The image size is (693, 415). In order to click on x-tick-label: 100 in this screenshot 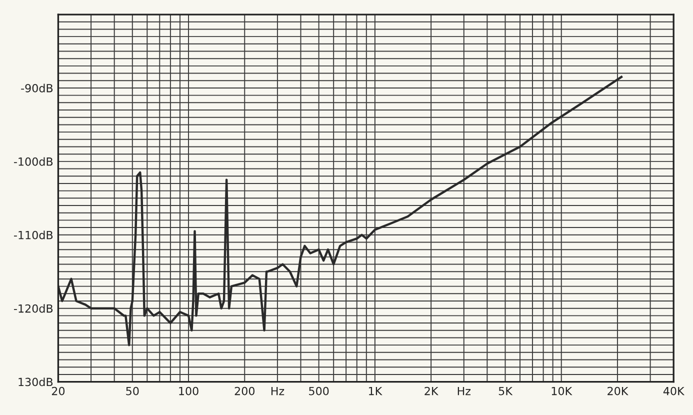, I will do `click(188, 391)`.